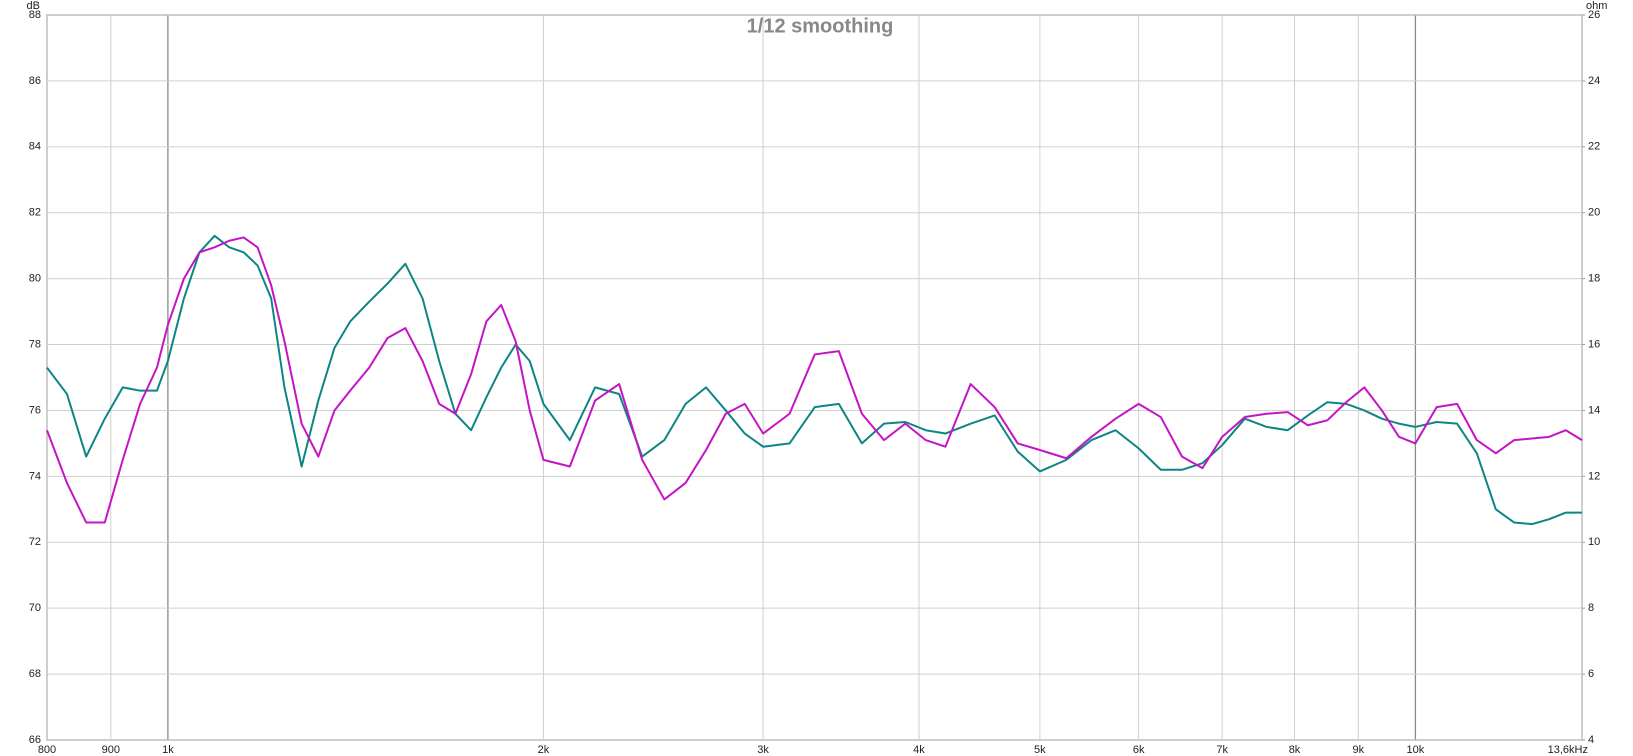  Describe the element at coordinates (820, 26) in the screenshot. I see `chart-title: 1/12 smoothing` at that location.